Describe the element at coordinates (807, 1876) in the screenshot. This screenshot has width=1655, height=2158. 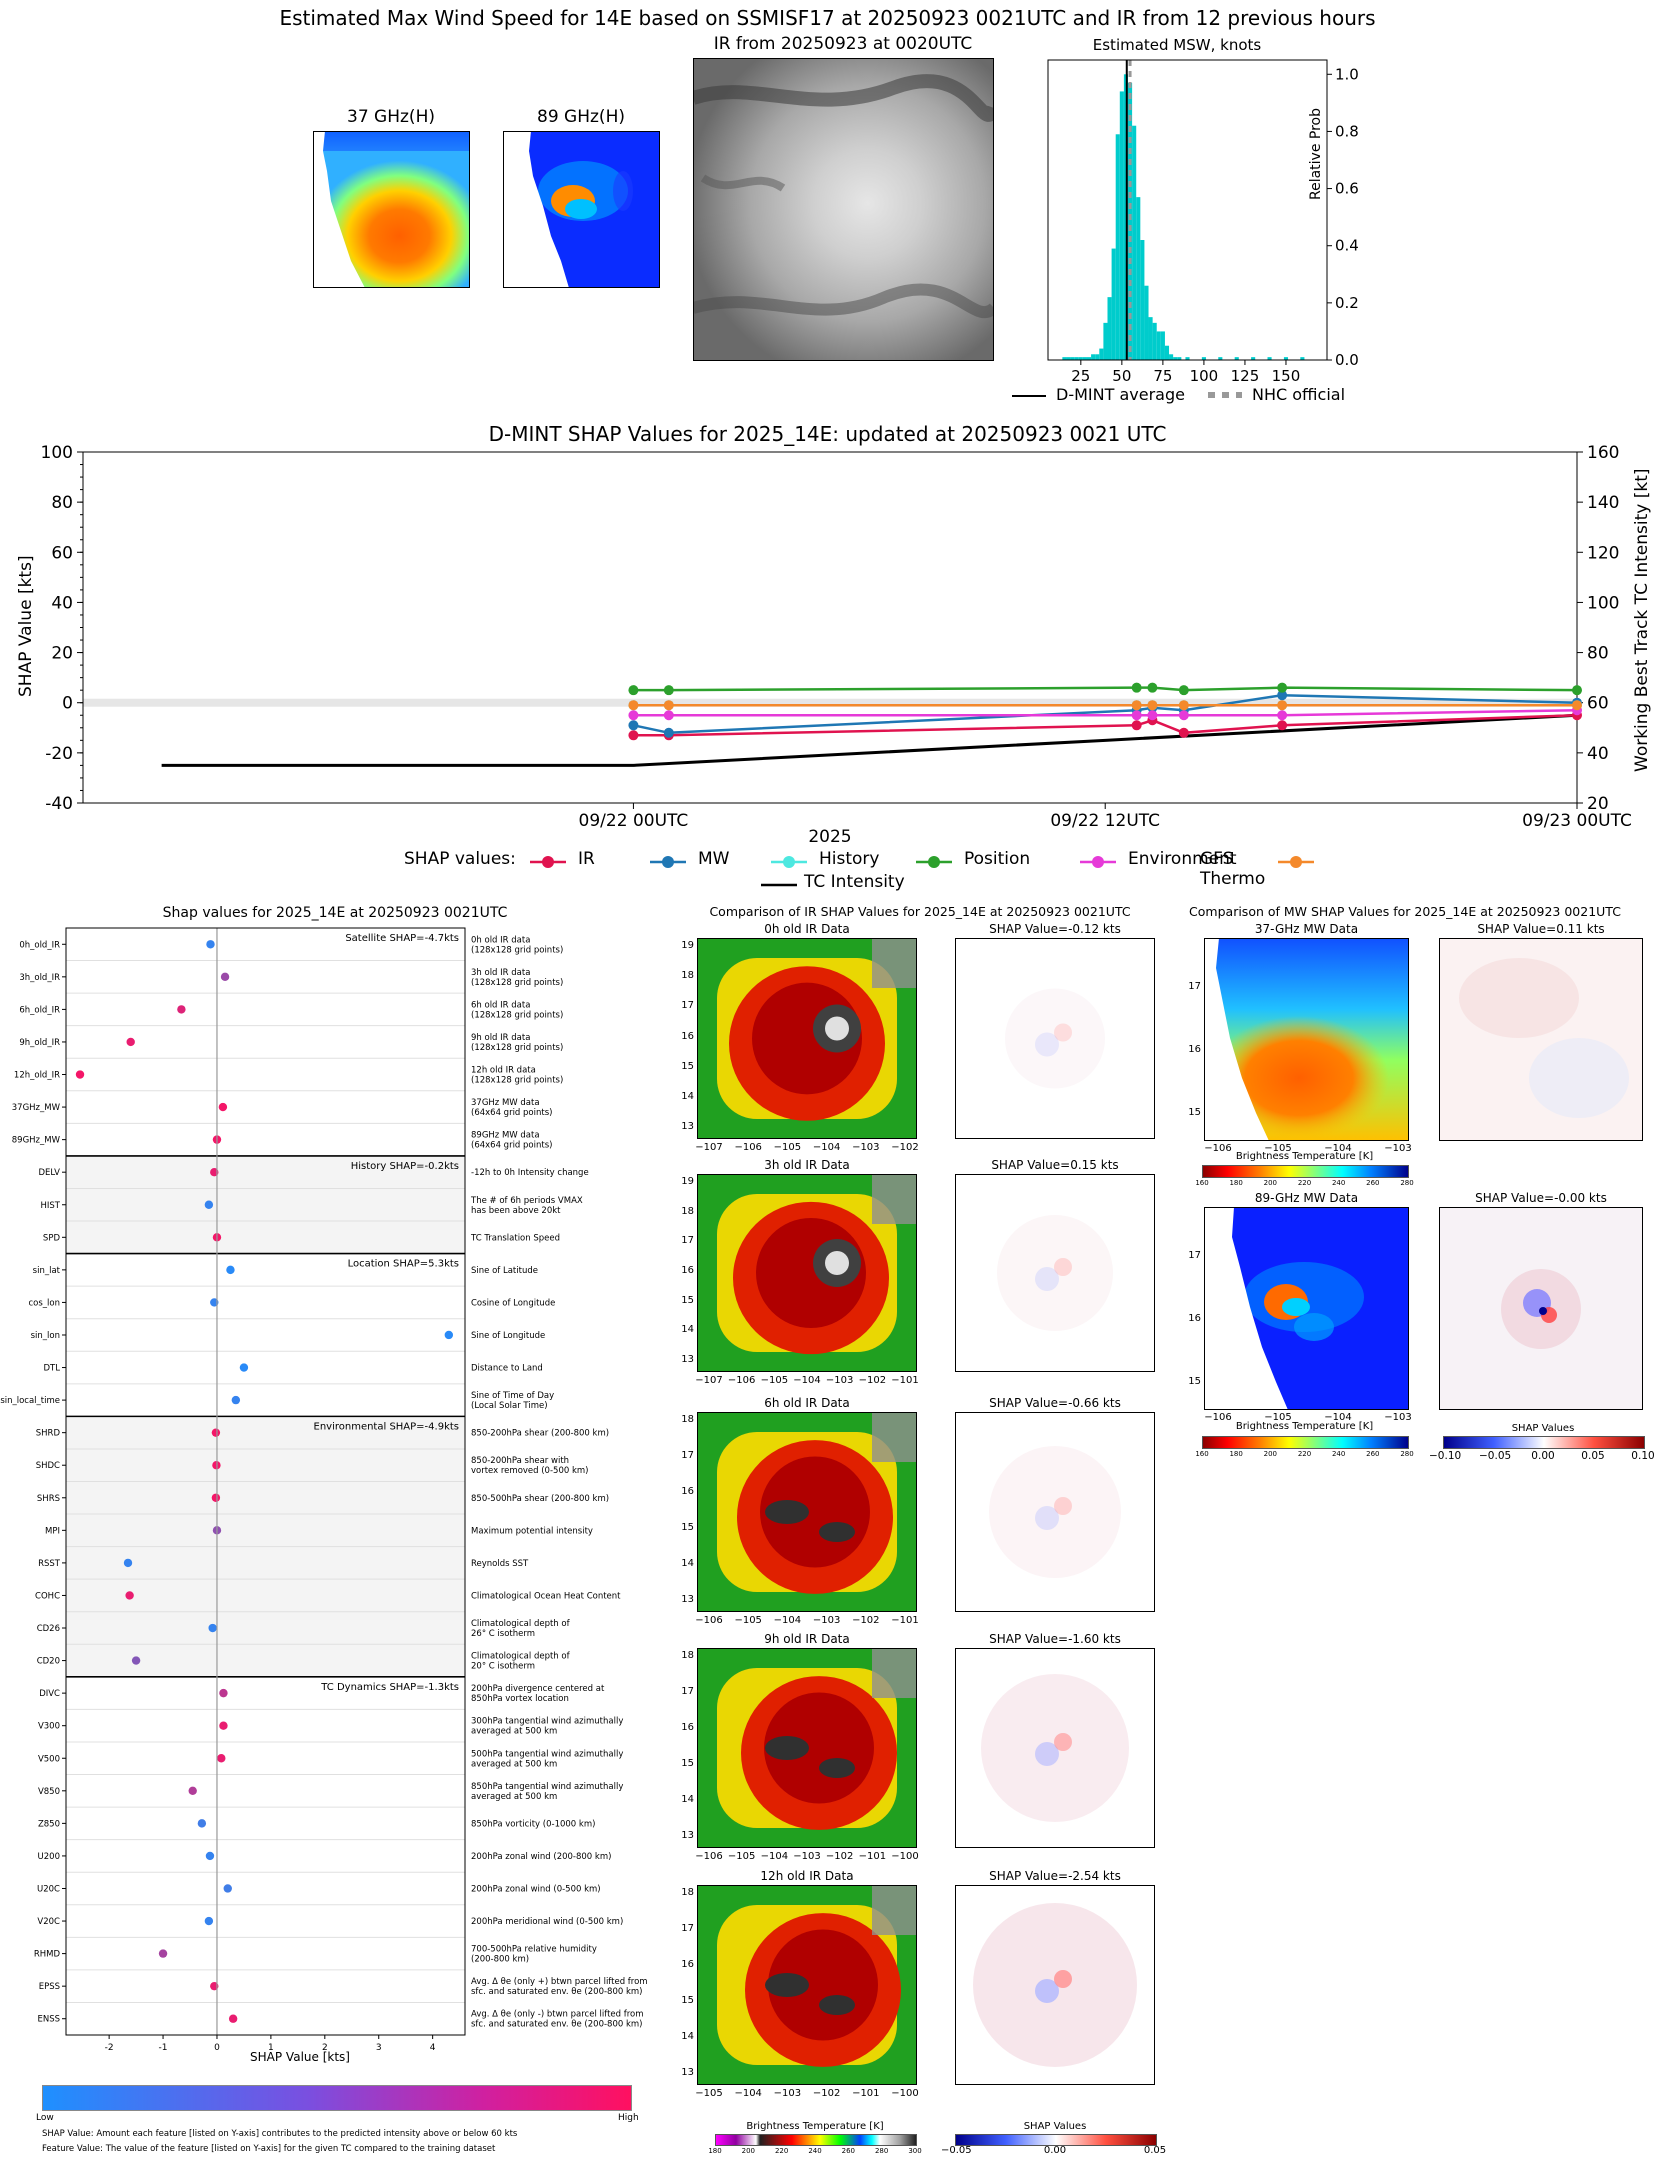
I see `ir-panel-title: 12h old IR Data` at that location.